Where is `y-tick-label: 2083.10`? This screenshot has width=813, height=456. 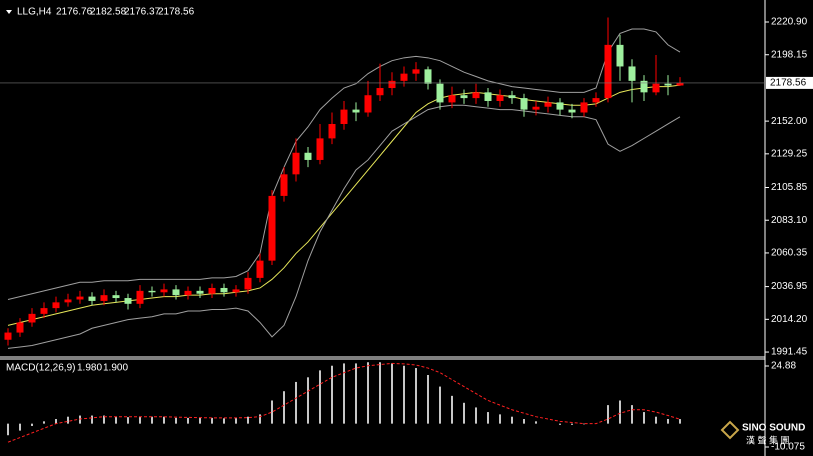
y-tick-label: 2083.10 is located at coordinates (789, 220).